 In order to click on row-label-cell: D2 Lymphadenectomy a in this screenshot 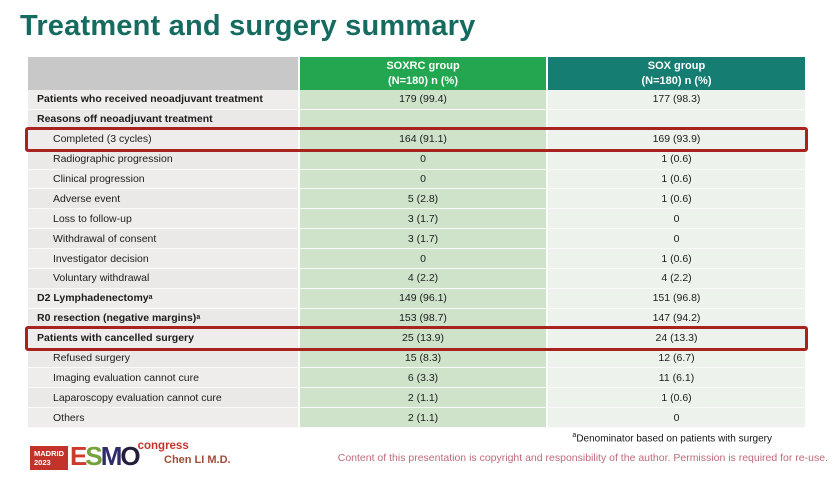, I will do `click(164, 298)`.